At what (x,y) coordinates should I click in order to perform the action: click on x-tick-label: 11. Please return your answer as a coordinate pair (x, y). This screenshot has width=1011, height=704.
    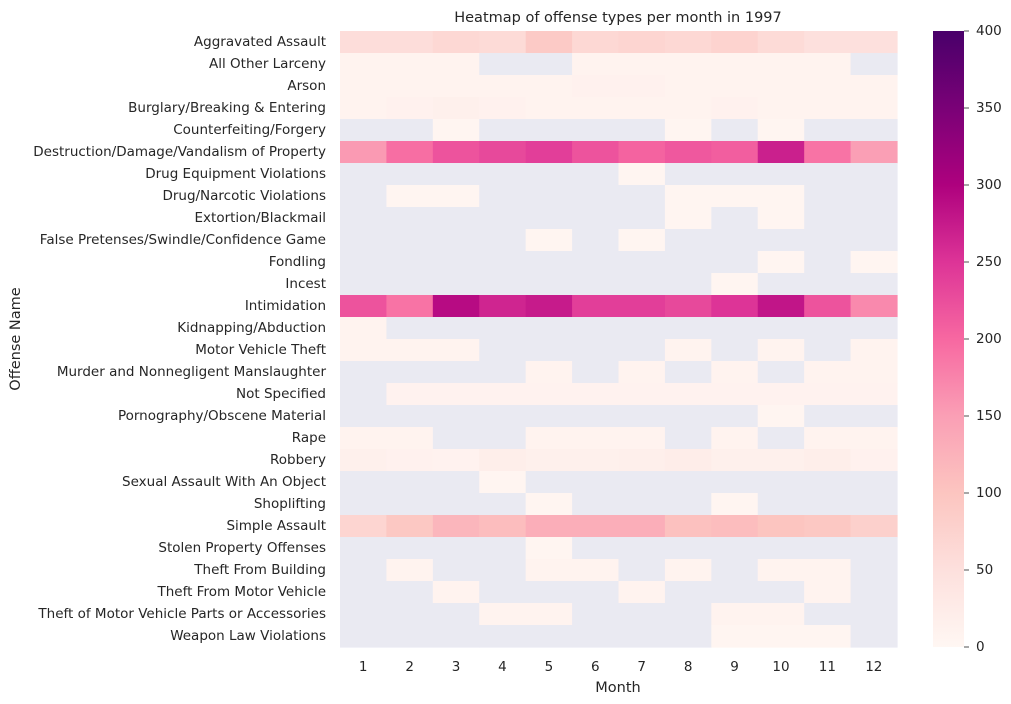
    Looking at the image, I should click on (827, 667).